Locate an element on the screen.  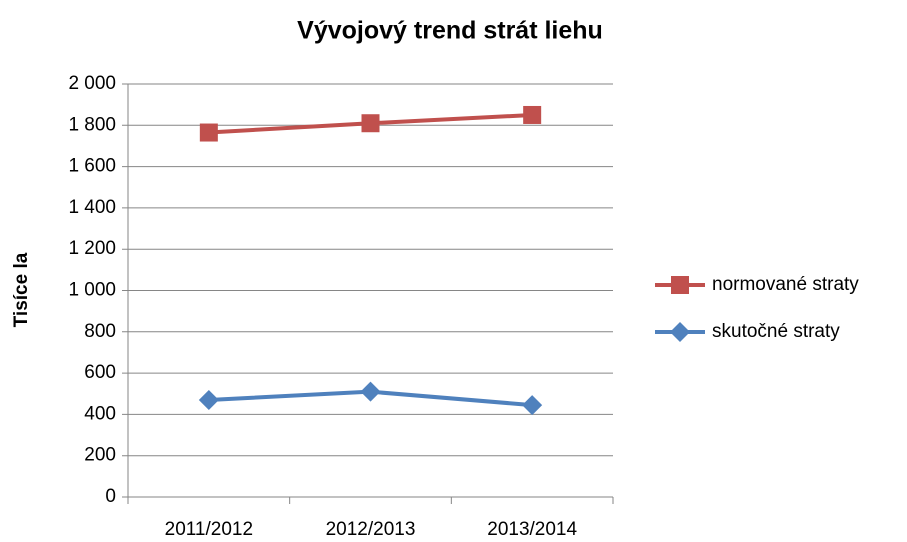
x-tick-label: 2013/2014 is located at coordinates (532, 529).